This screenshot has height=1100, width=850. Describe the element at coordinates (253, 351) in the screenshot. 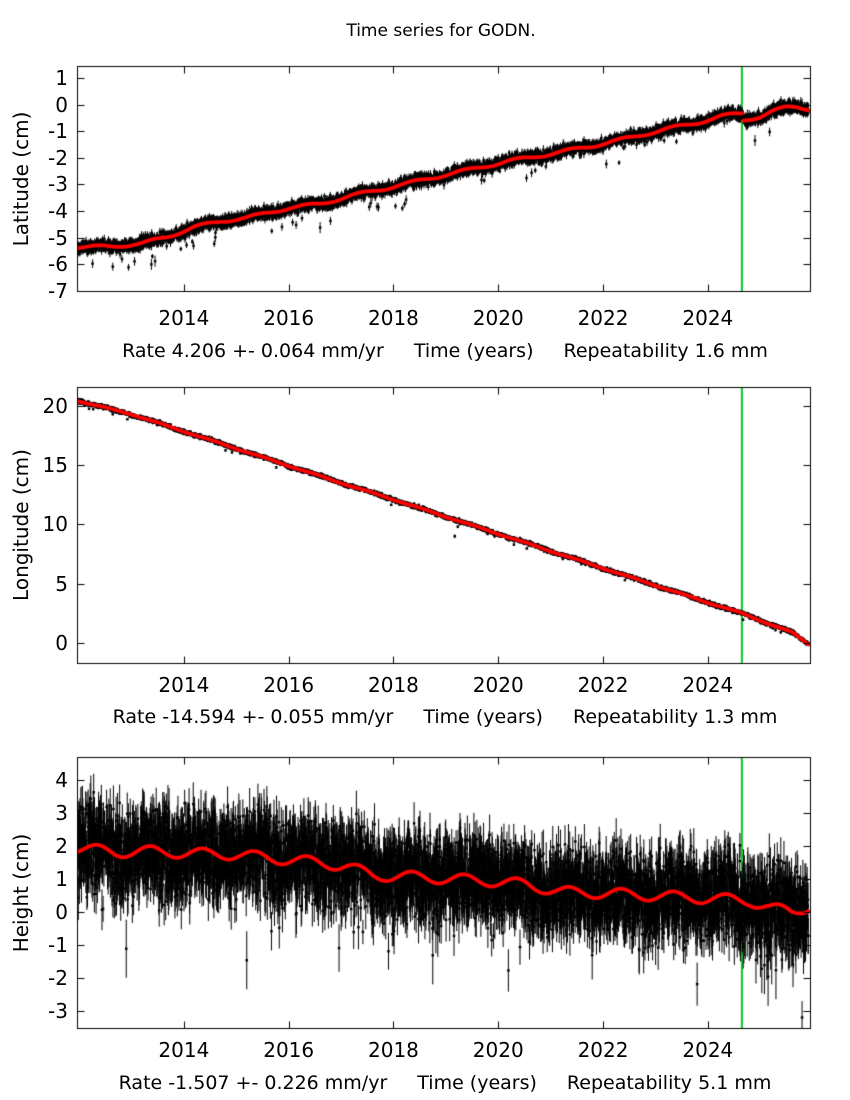

I see `rate-label: Rate 4.206 +- 0.064 mm/yr` at that location.